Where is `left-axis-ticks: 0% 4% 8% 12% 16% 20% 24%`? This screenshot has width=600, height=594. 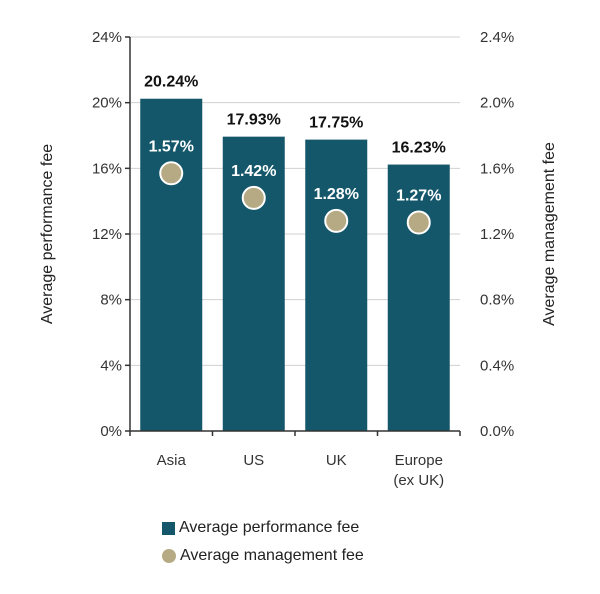 left-axis-ticks: 0% 4% 8% 12% 16% 20% 24% is located at coordinates (107, 234).